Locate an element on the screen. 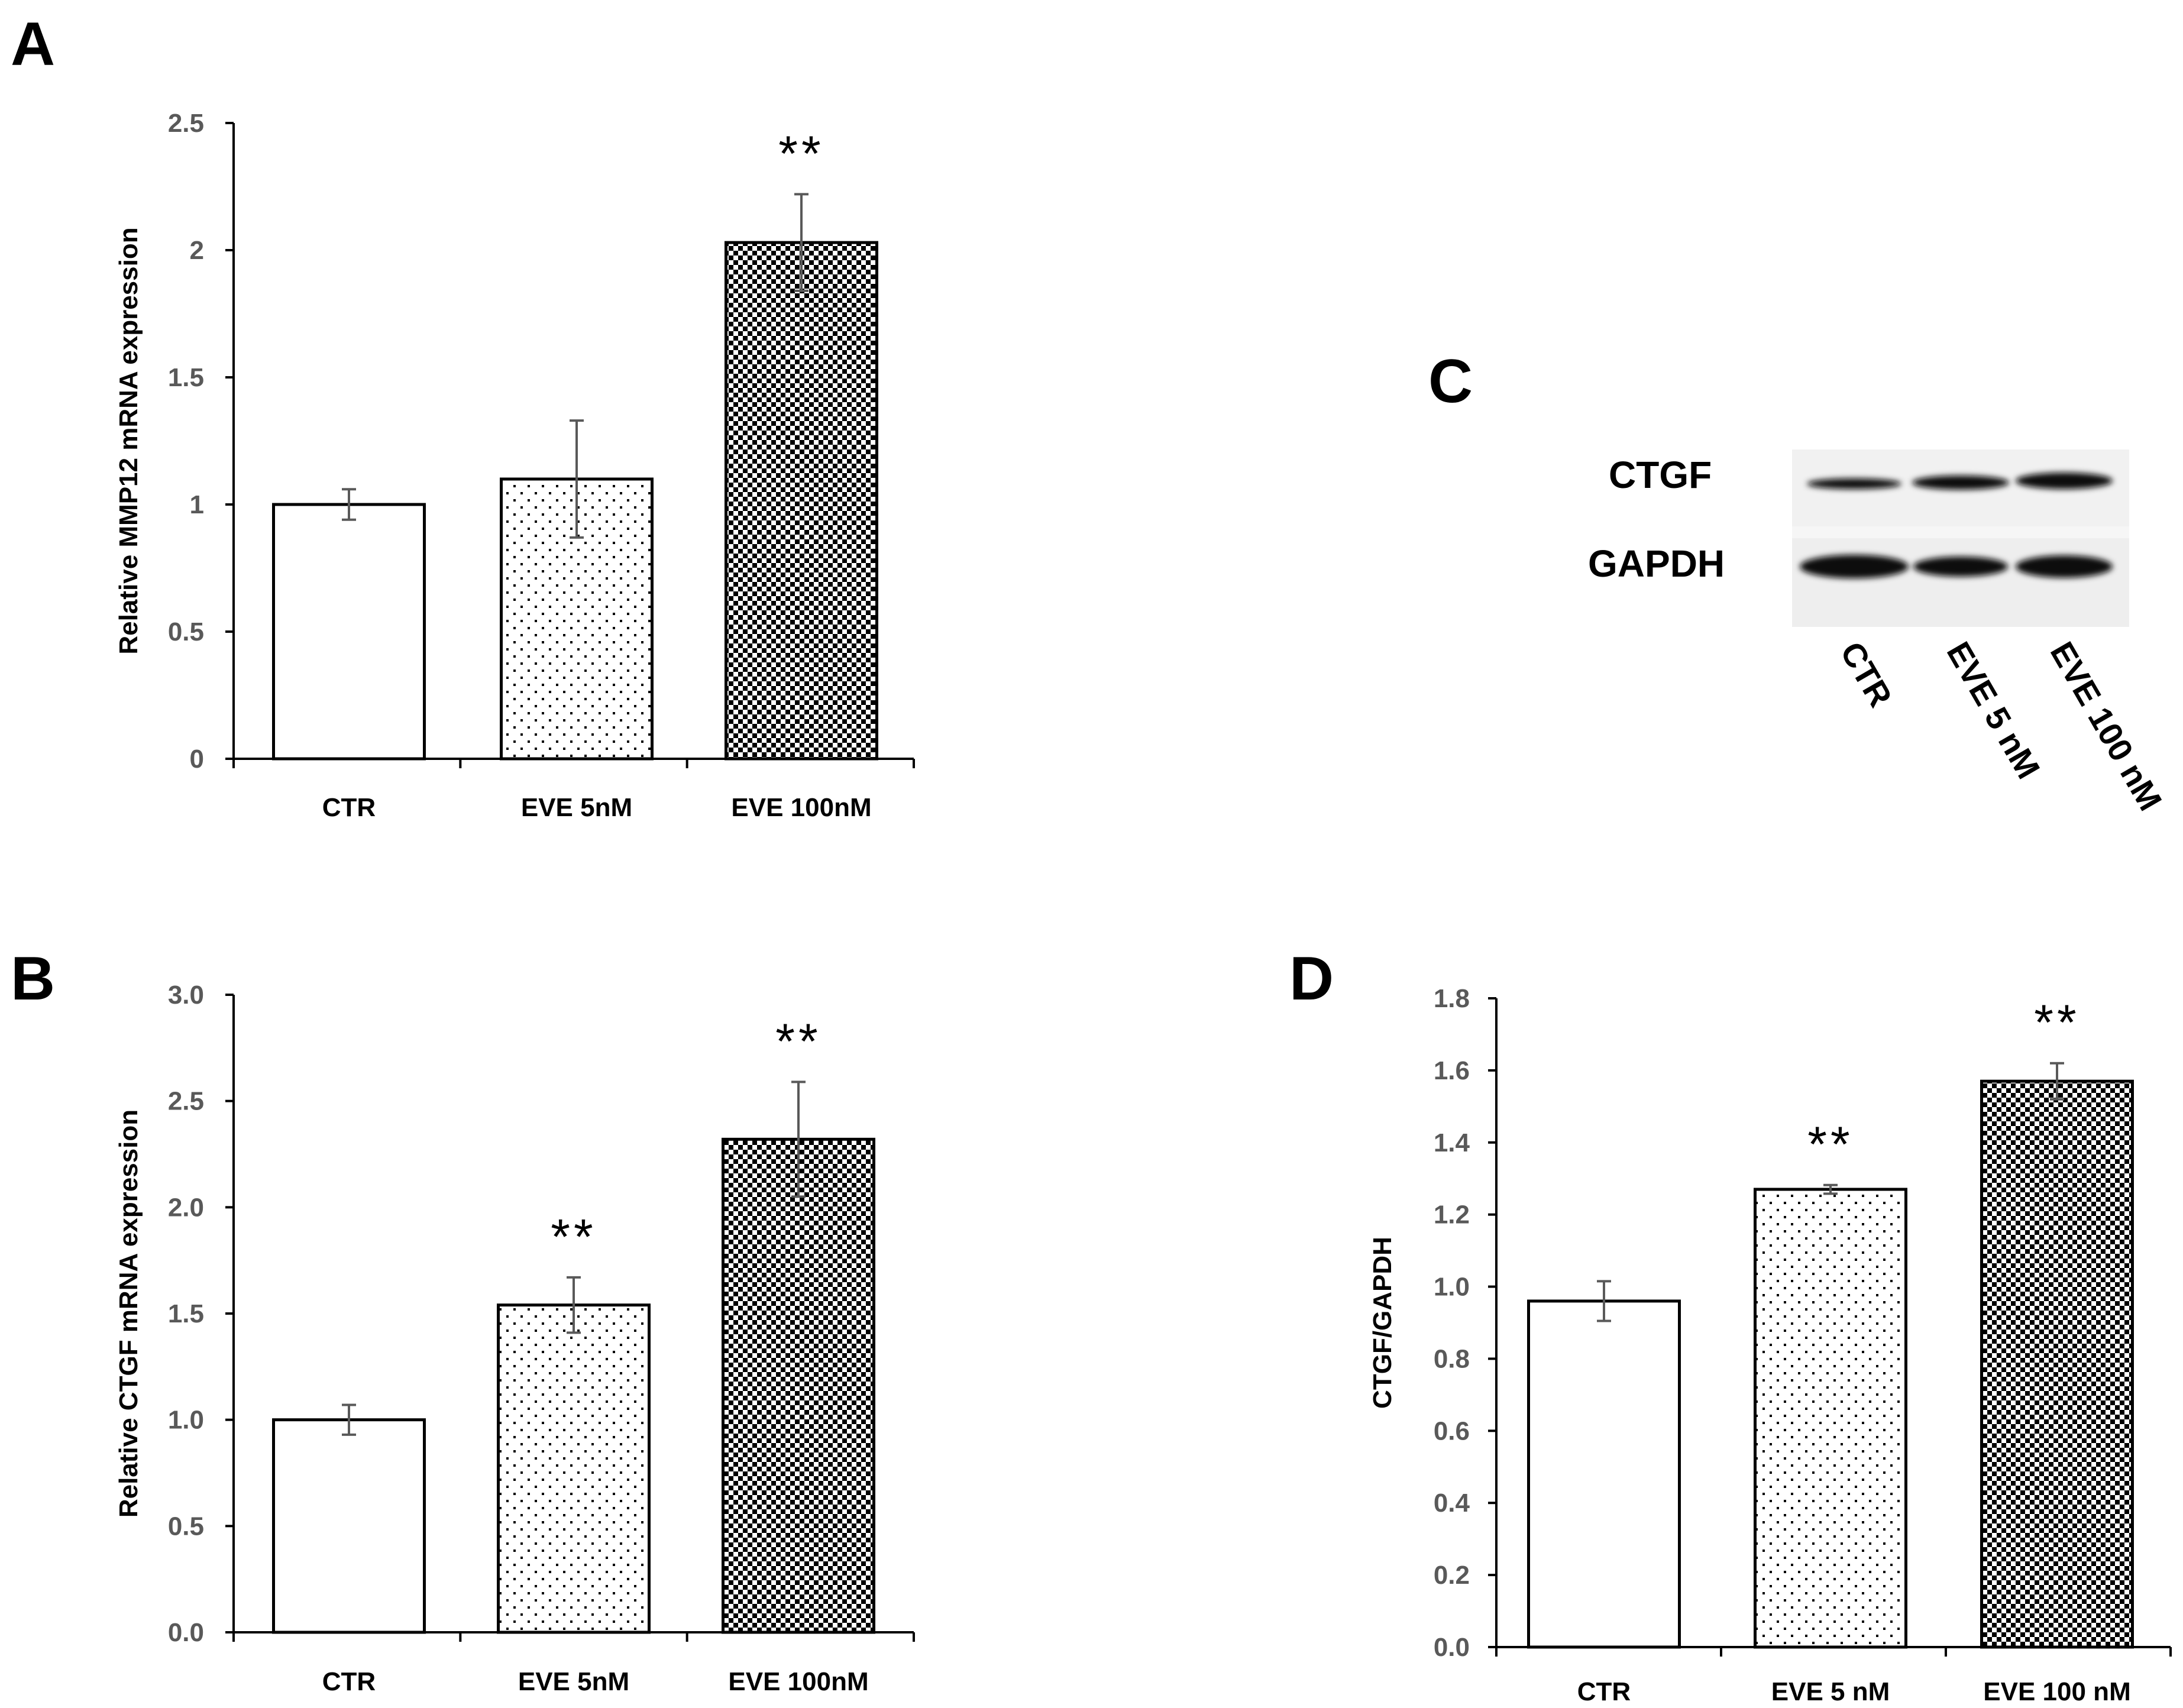 The image size is (2183, 1708). y-tick-label: 1.4 is located at coordinates (1452, 1143).